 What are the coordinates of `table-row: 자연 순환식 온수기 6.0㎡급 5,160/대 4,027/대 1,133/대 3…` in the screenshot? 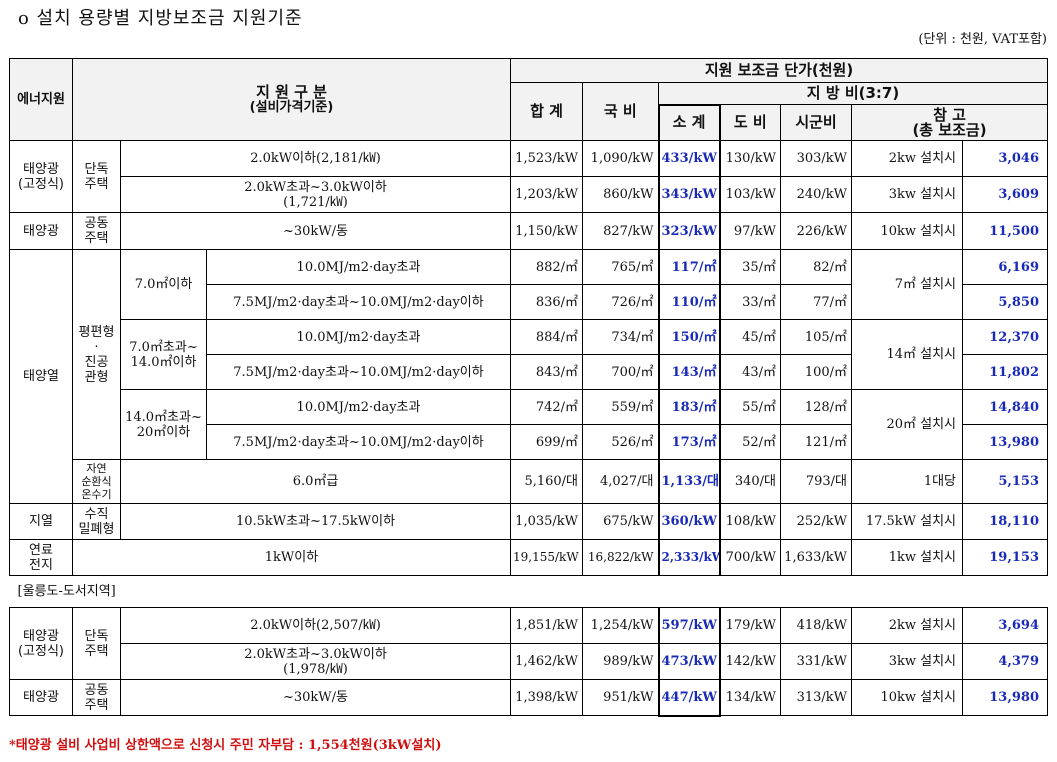 It's located at (529, 481).